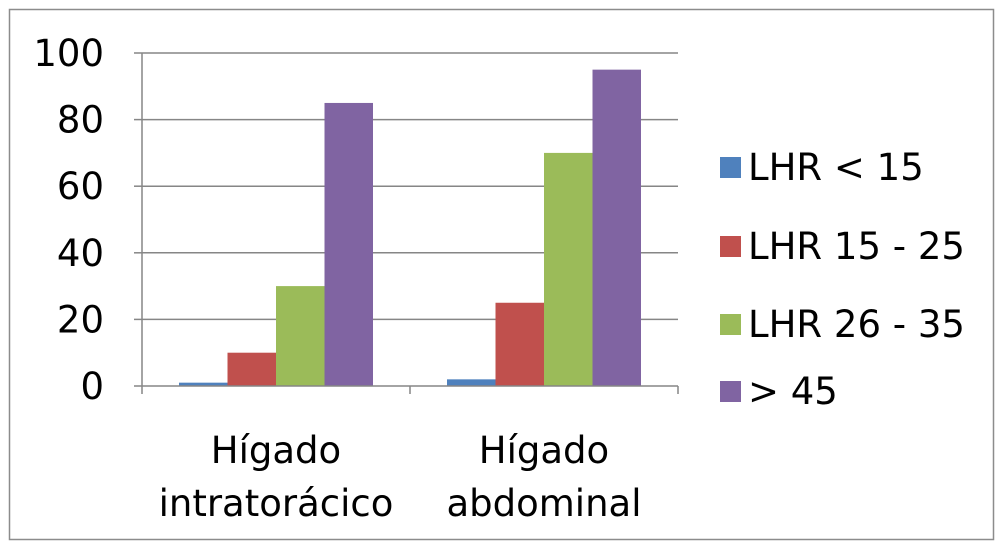 The width and height of the screenshot is (1003, 548). I want to click on y-tick-label: 100, so click(68, 53).